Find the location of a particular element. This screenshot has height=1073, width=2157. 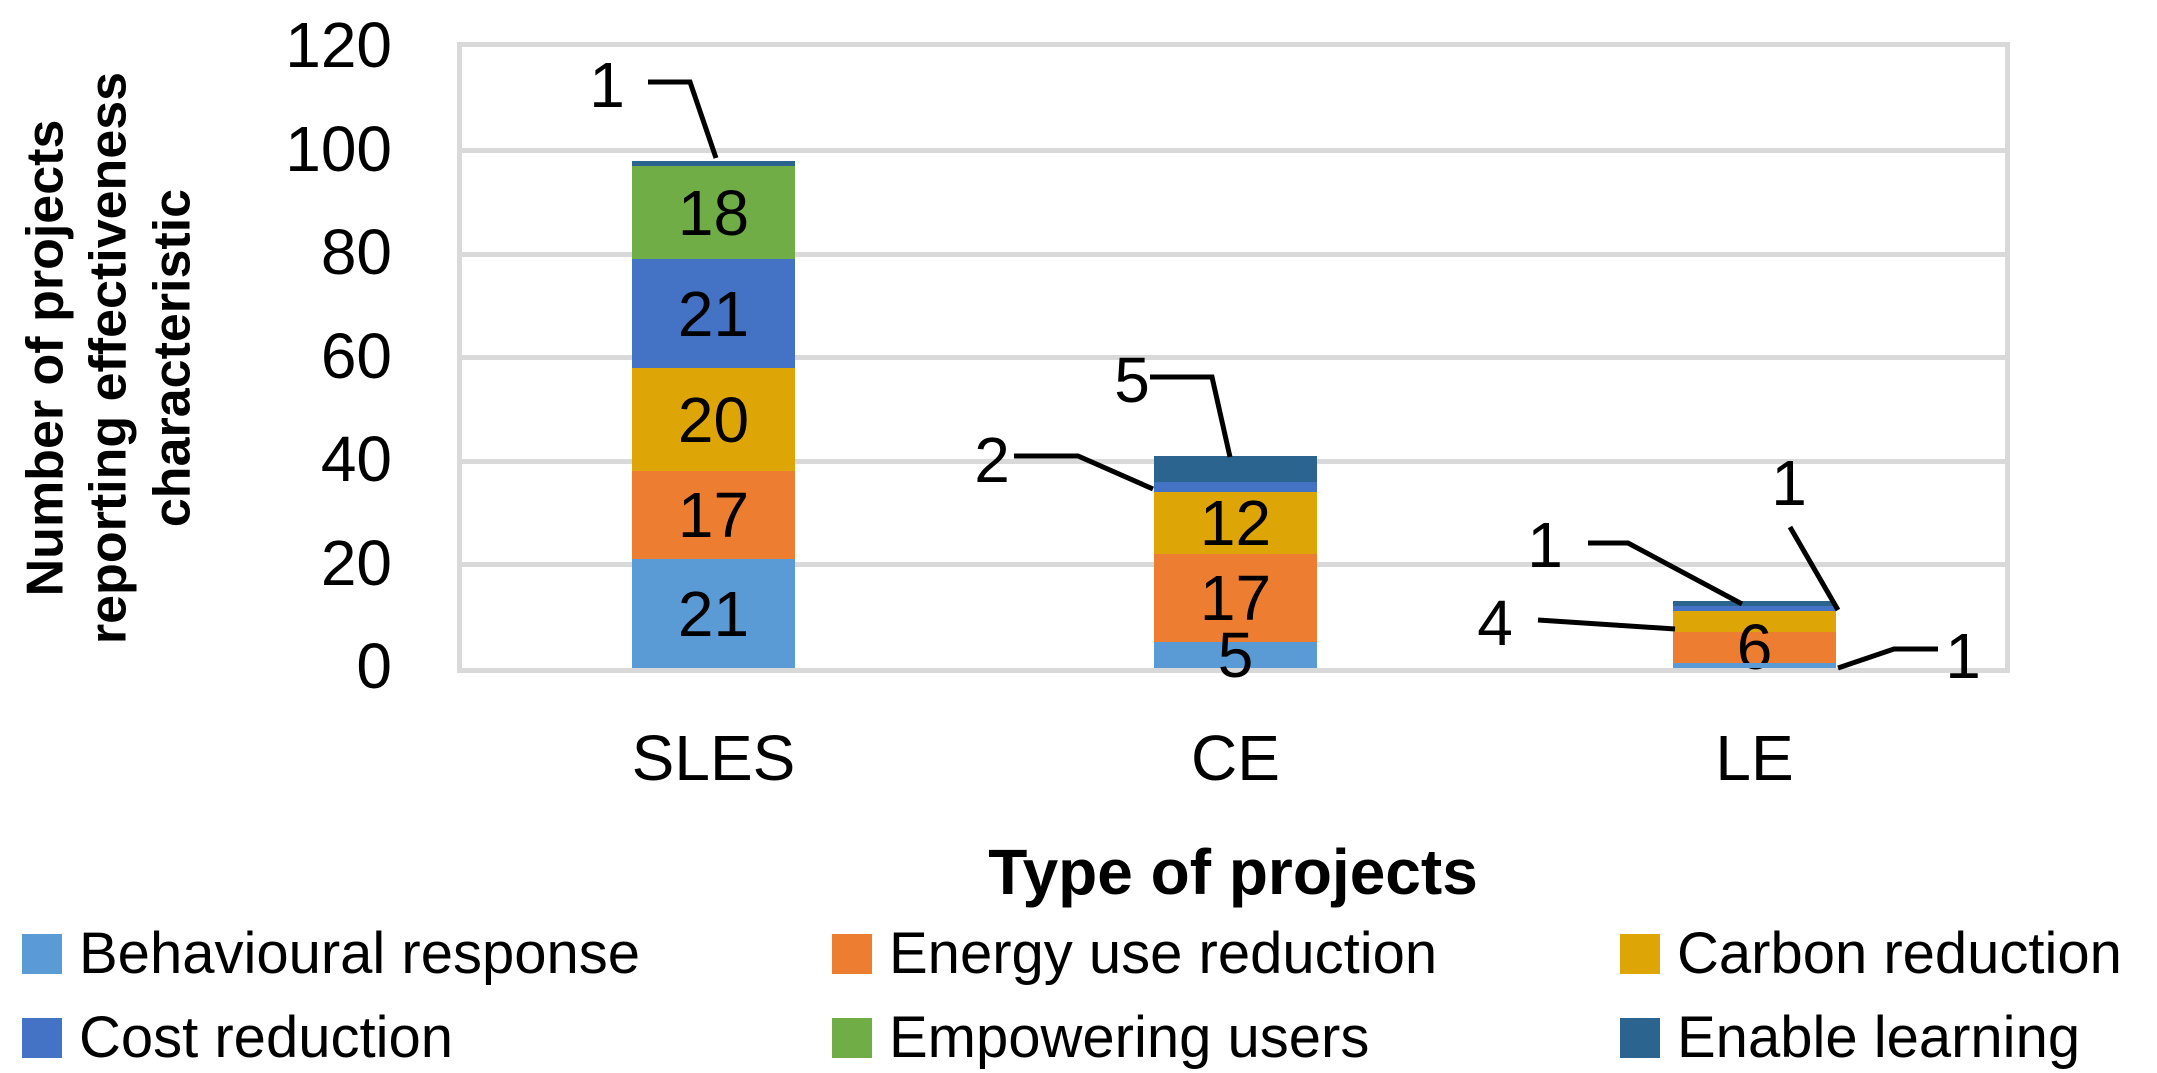

callout-data-label: 5 is located at coordinates (1132, 380).